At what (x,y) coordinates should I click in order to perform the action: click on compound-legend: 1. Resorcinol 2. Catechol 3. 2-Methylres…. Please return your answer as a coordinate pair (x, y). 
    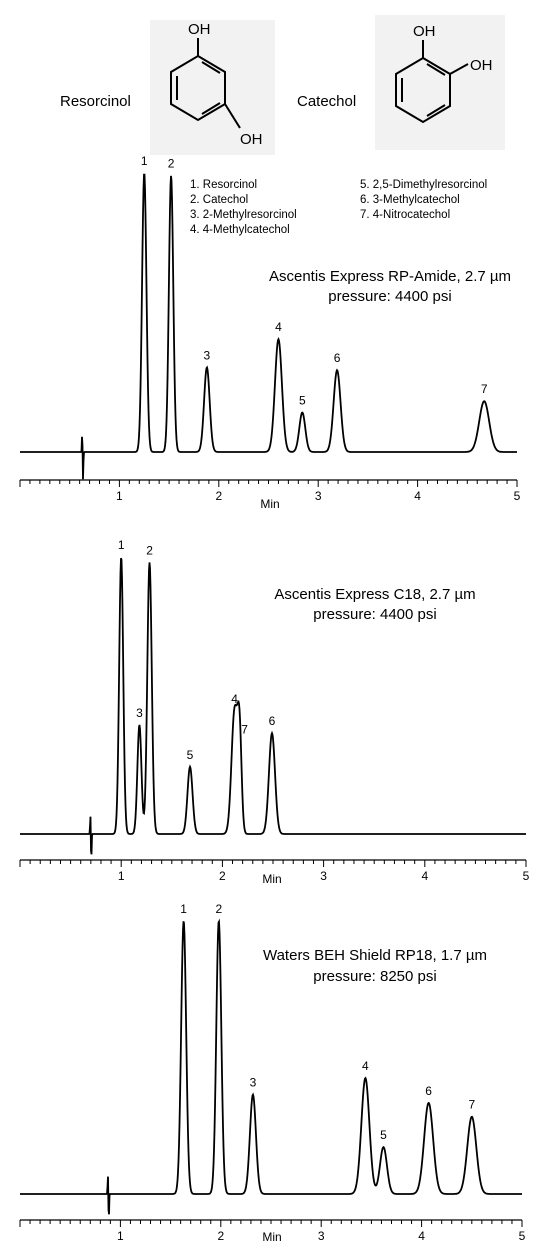
    Looking at the image, I should click on (338, 207).